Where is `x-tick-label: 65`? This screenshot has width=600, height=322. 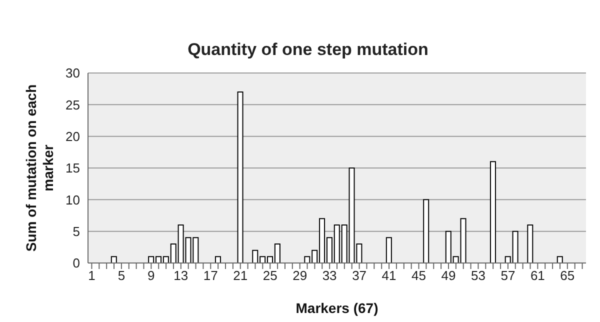
x-tick-label: 65 is located at coordinates (567, 276).